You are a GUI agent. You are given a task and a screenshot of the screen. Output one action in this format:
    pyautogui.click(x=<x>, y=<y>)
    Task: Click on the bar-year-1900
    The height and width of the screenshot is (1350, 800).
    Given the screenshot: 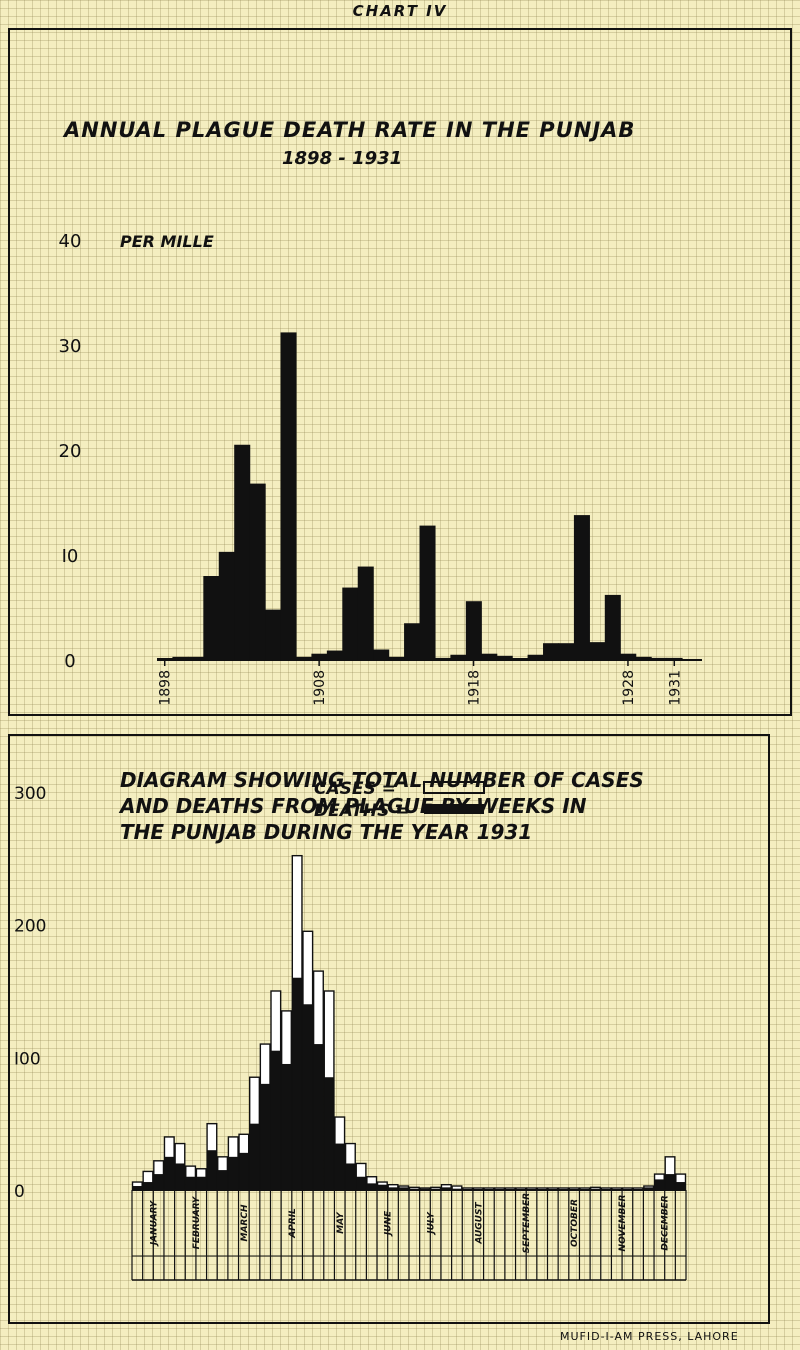 What is the action you would take?
    pyautogui.click(x=195, y=658)
    